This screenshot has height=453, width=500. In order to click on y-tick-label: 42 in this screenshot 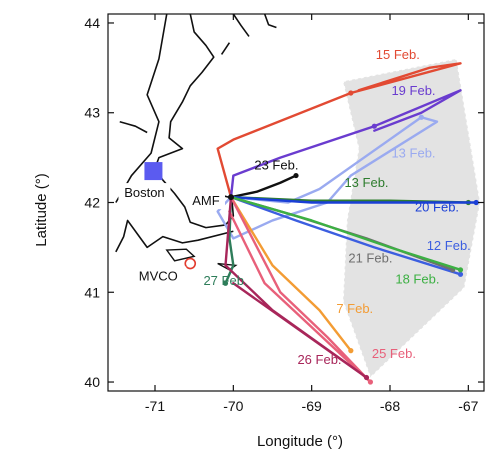, I will do `click(92, 203)`.